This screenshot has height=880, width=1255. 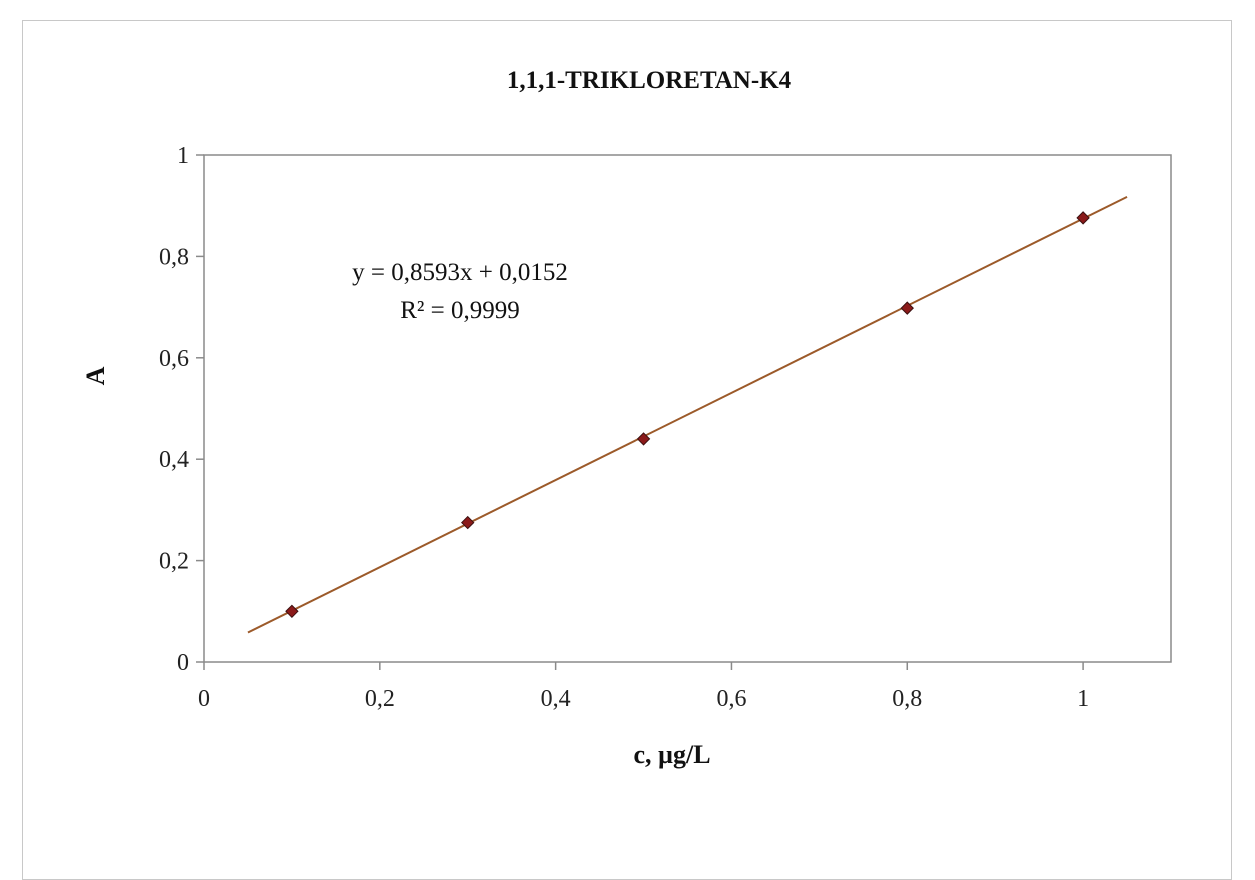 What do you see at coordinates (95, 375) in the screenshot?
I see `y-axis-label: A` at bounding box center [95, 375].